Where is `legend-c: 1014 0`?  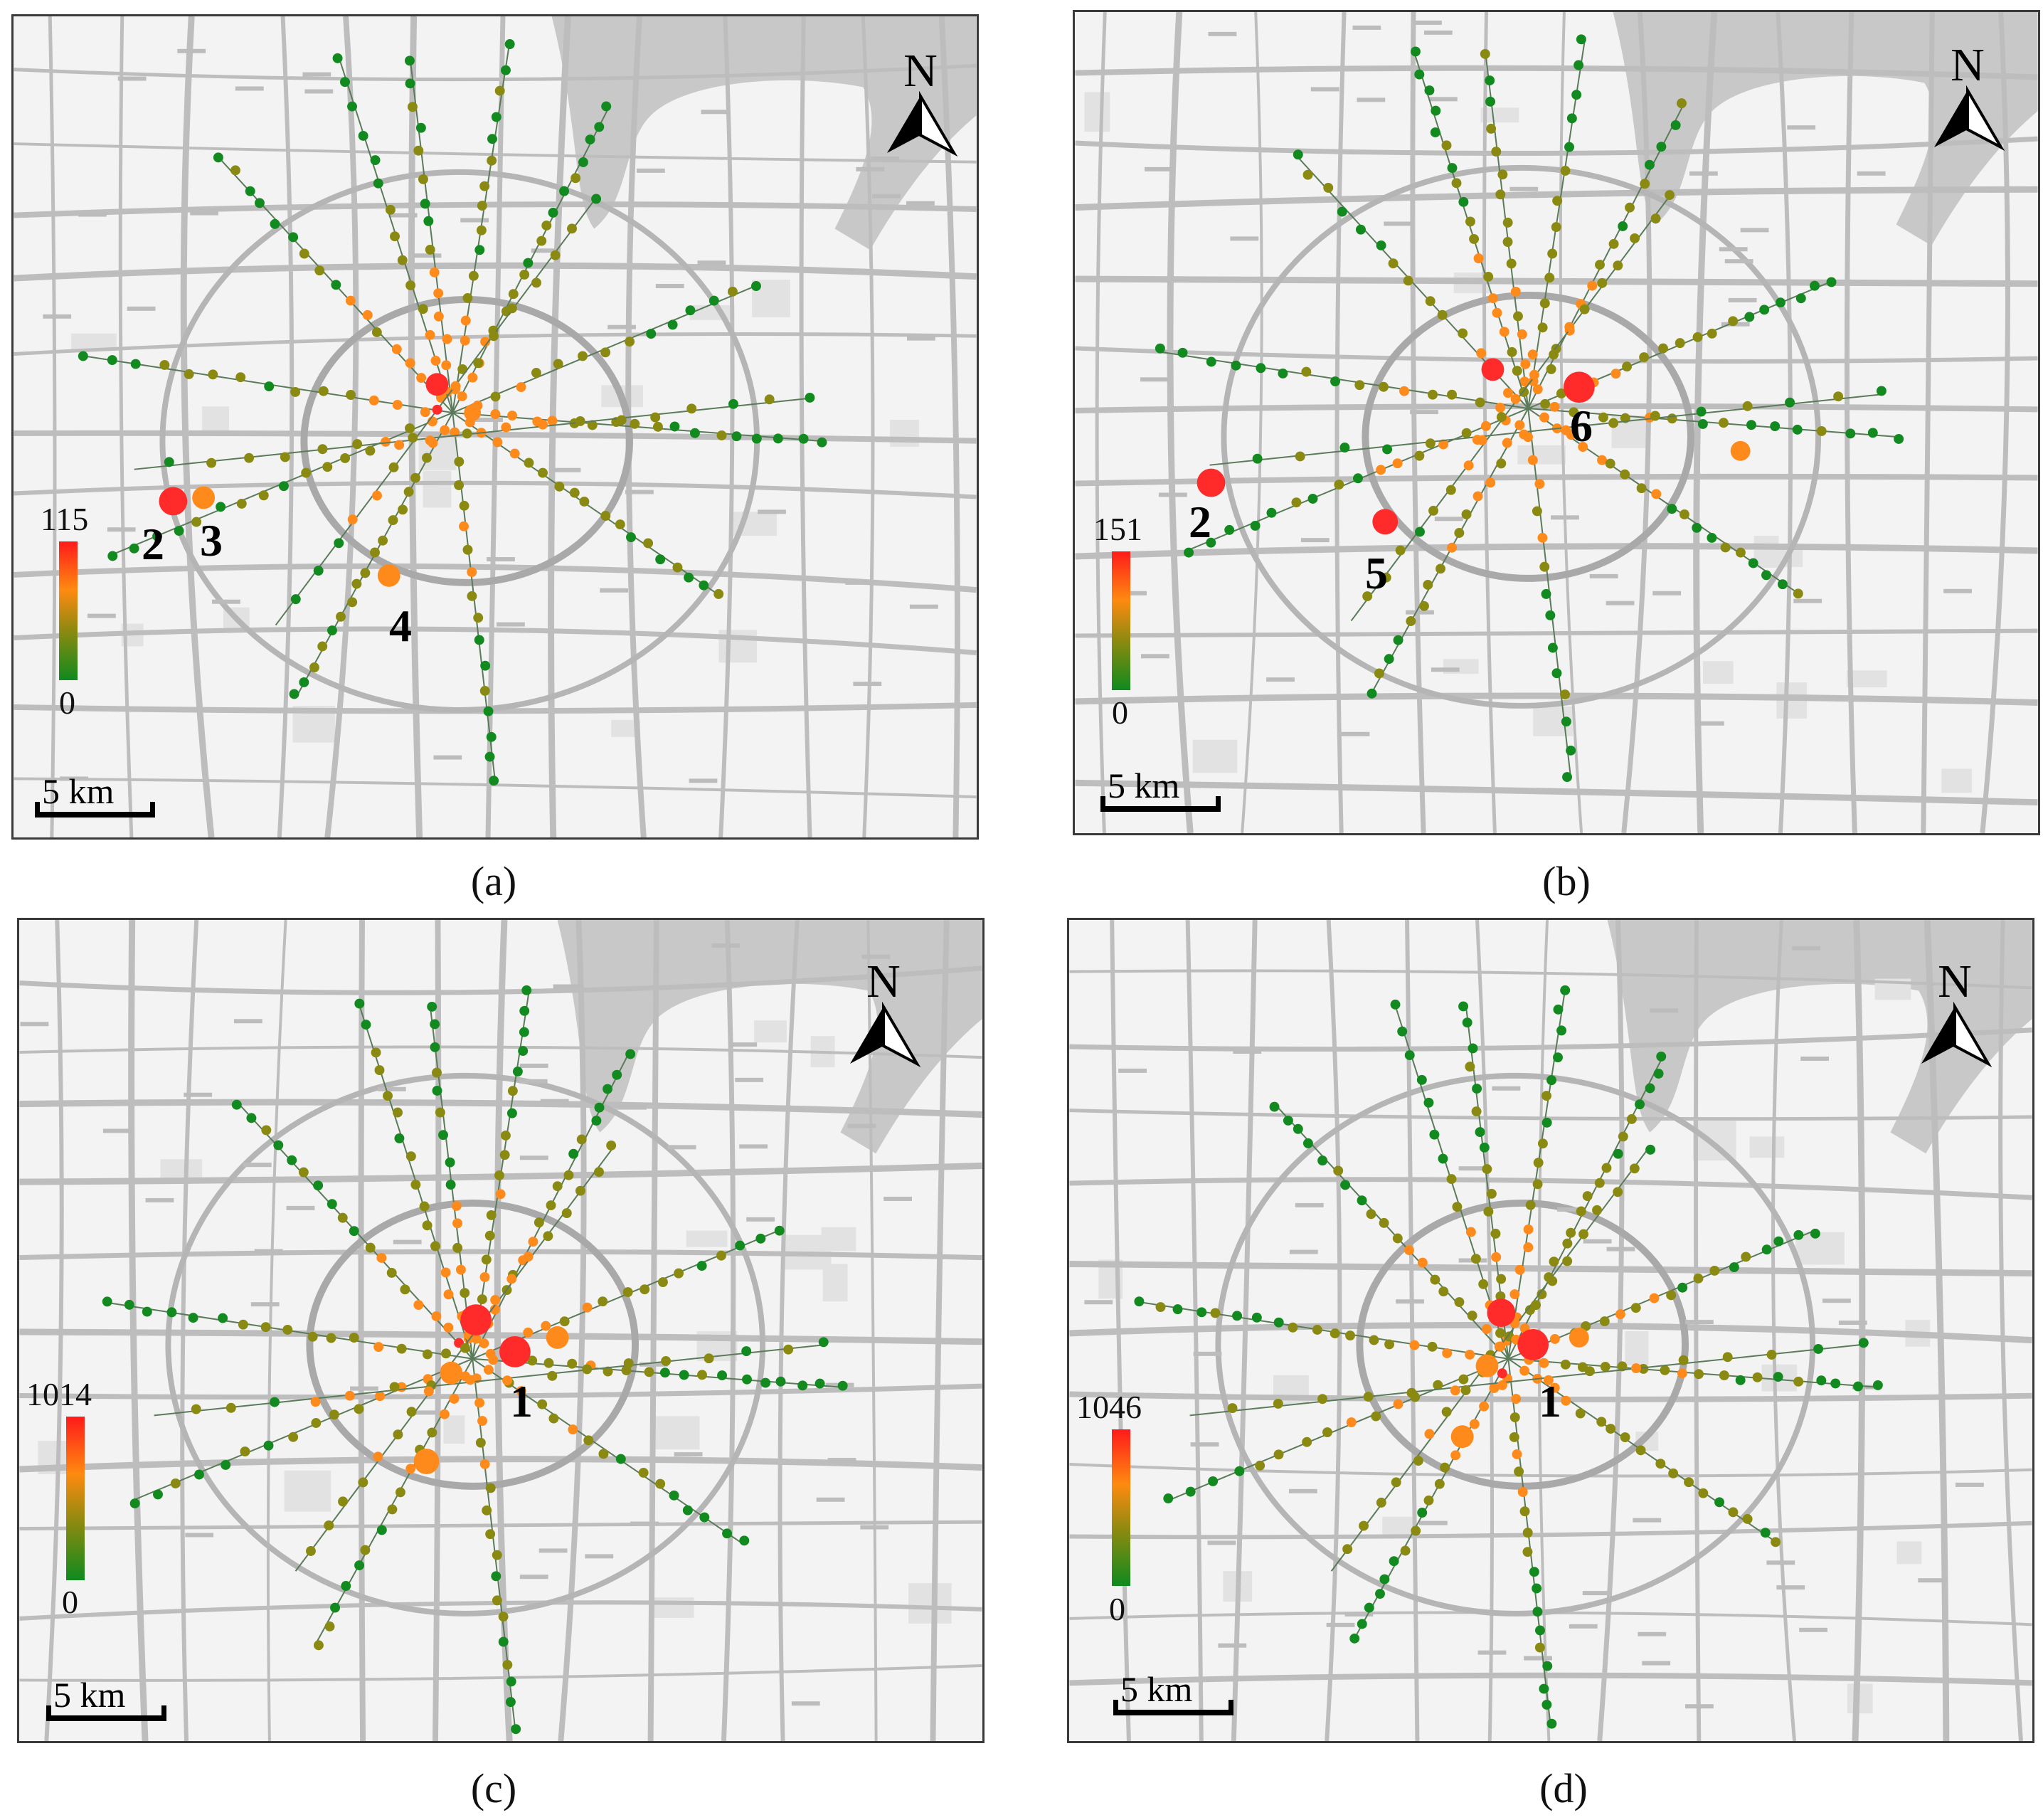
legend-c: 1014 0 is located at coordinates (79, 1497).